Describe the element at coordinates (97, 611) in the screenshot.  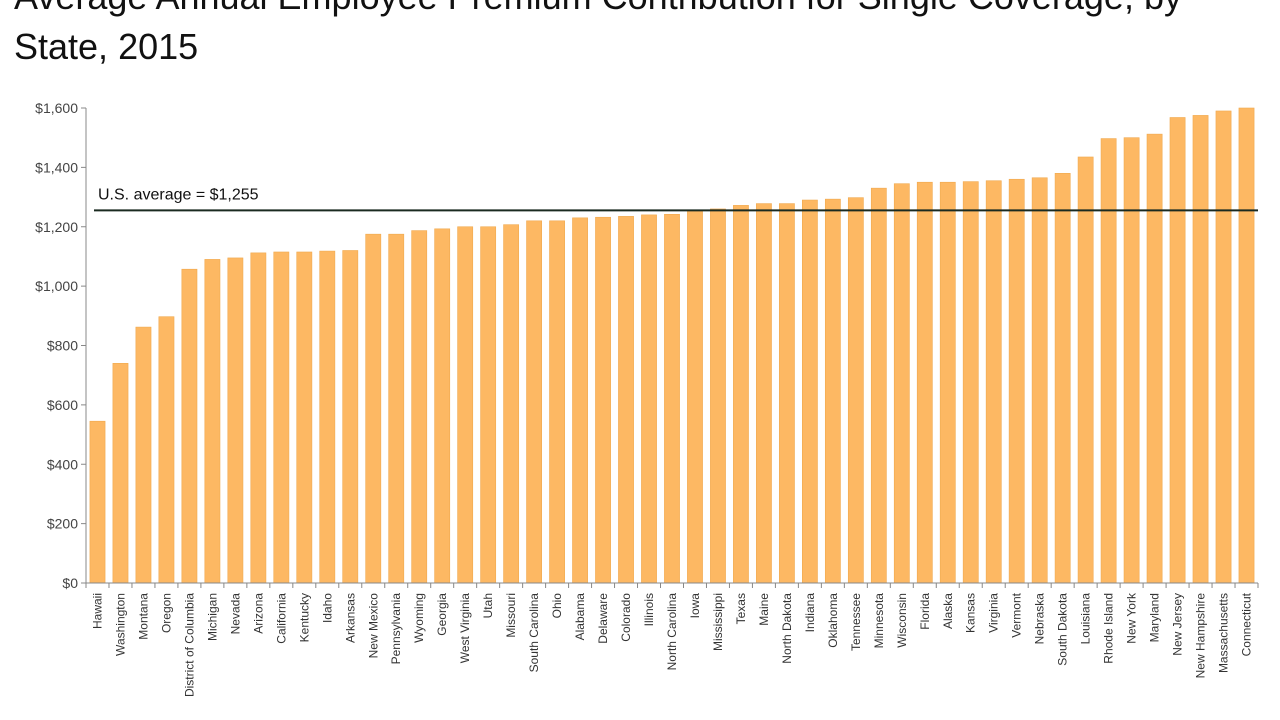
I see `x-tick-label: Hawaii` at that location.